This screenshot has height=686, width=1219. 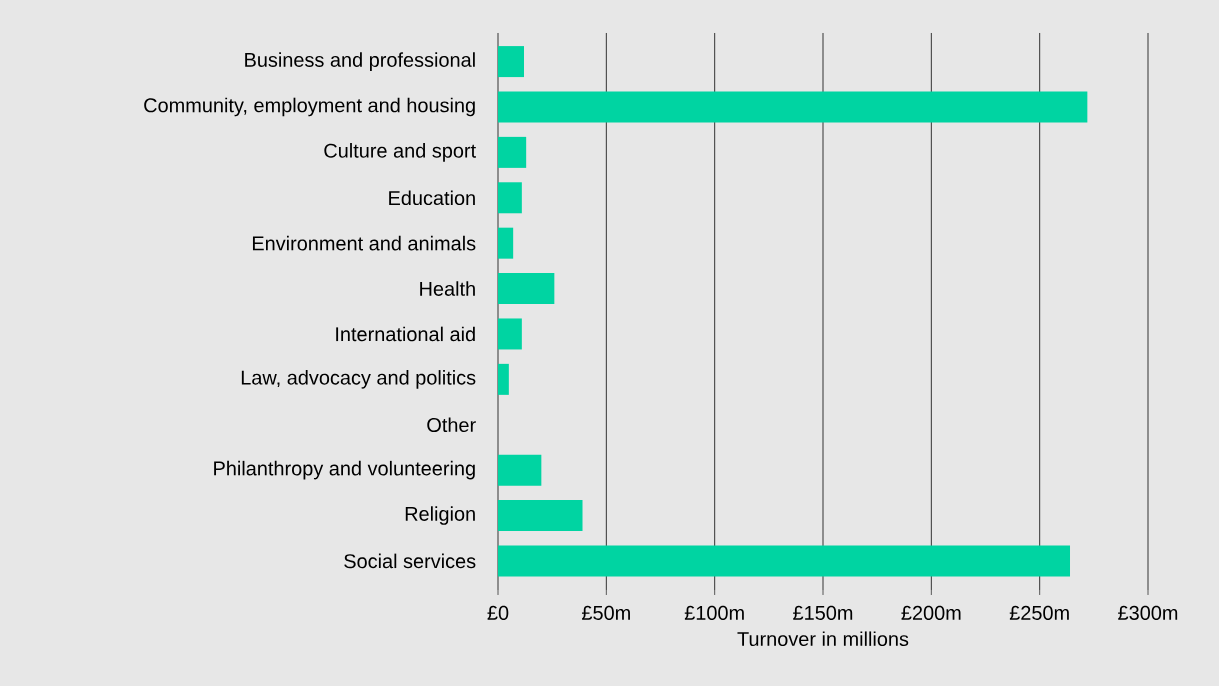 I want to click on y-tick-label: Education, so click(x=432, y=198).